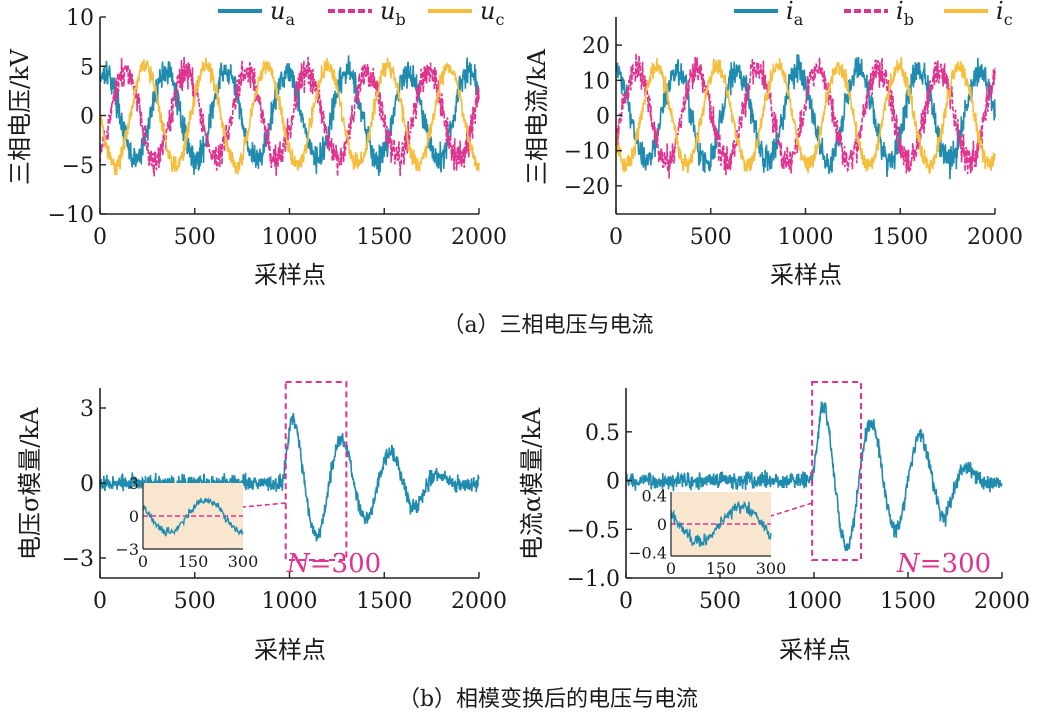  I want to click on legend-label-b: ub, so click(393, 14).